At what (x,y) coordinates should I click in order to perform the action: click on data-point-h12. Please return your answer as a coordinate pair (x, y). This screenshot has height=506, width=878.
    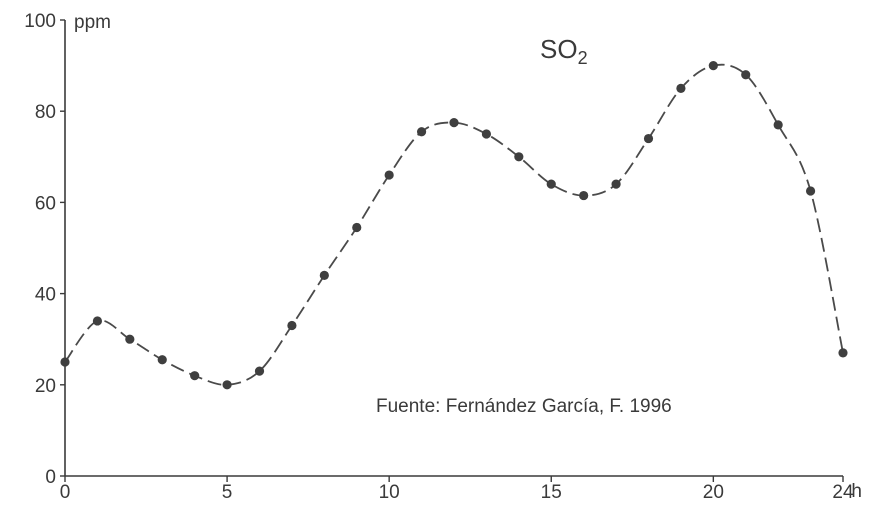
    Looking at the image, I should click on (454, 123).